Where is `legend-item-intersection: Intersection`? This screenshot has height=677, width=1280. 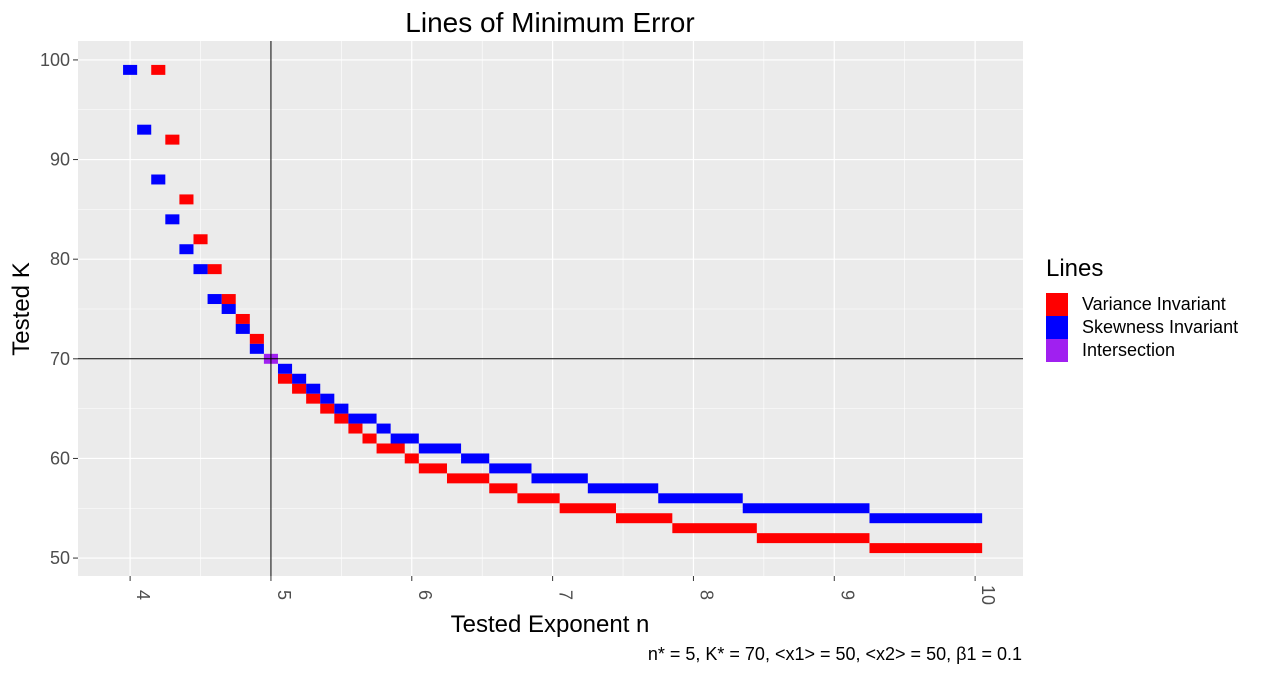
legend-item-intersection: Intersection is located at coordinates (1142, 350).